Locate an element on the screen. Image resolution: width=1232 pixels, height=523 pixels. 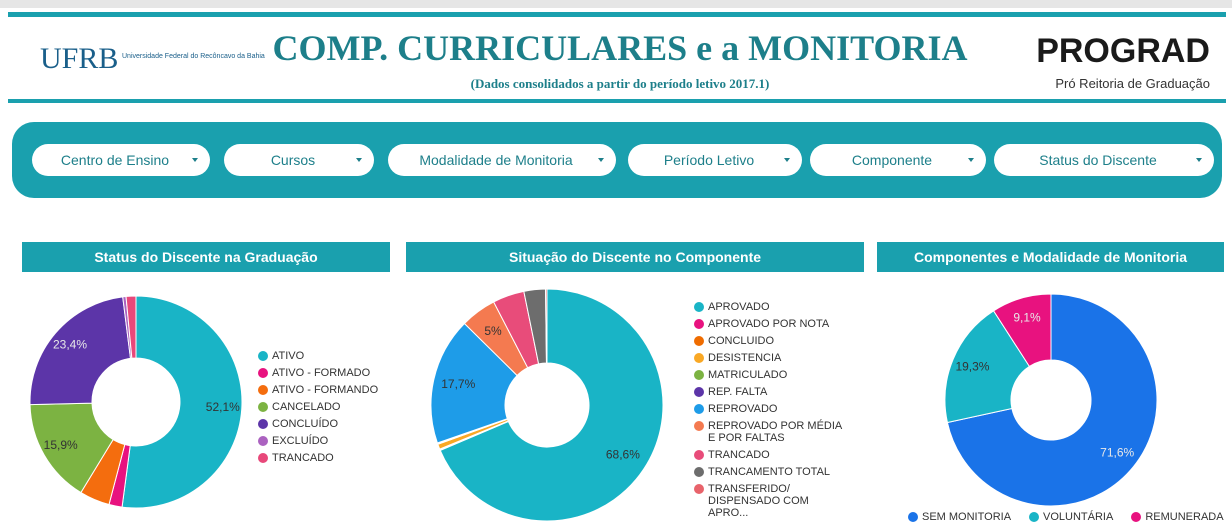
legend-label: CONCLUIDO is located at coordinates (741, 341).